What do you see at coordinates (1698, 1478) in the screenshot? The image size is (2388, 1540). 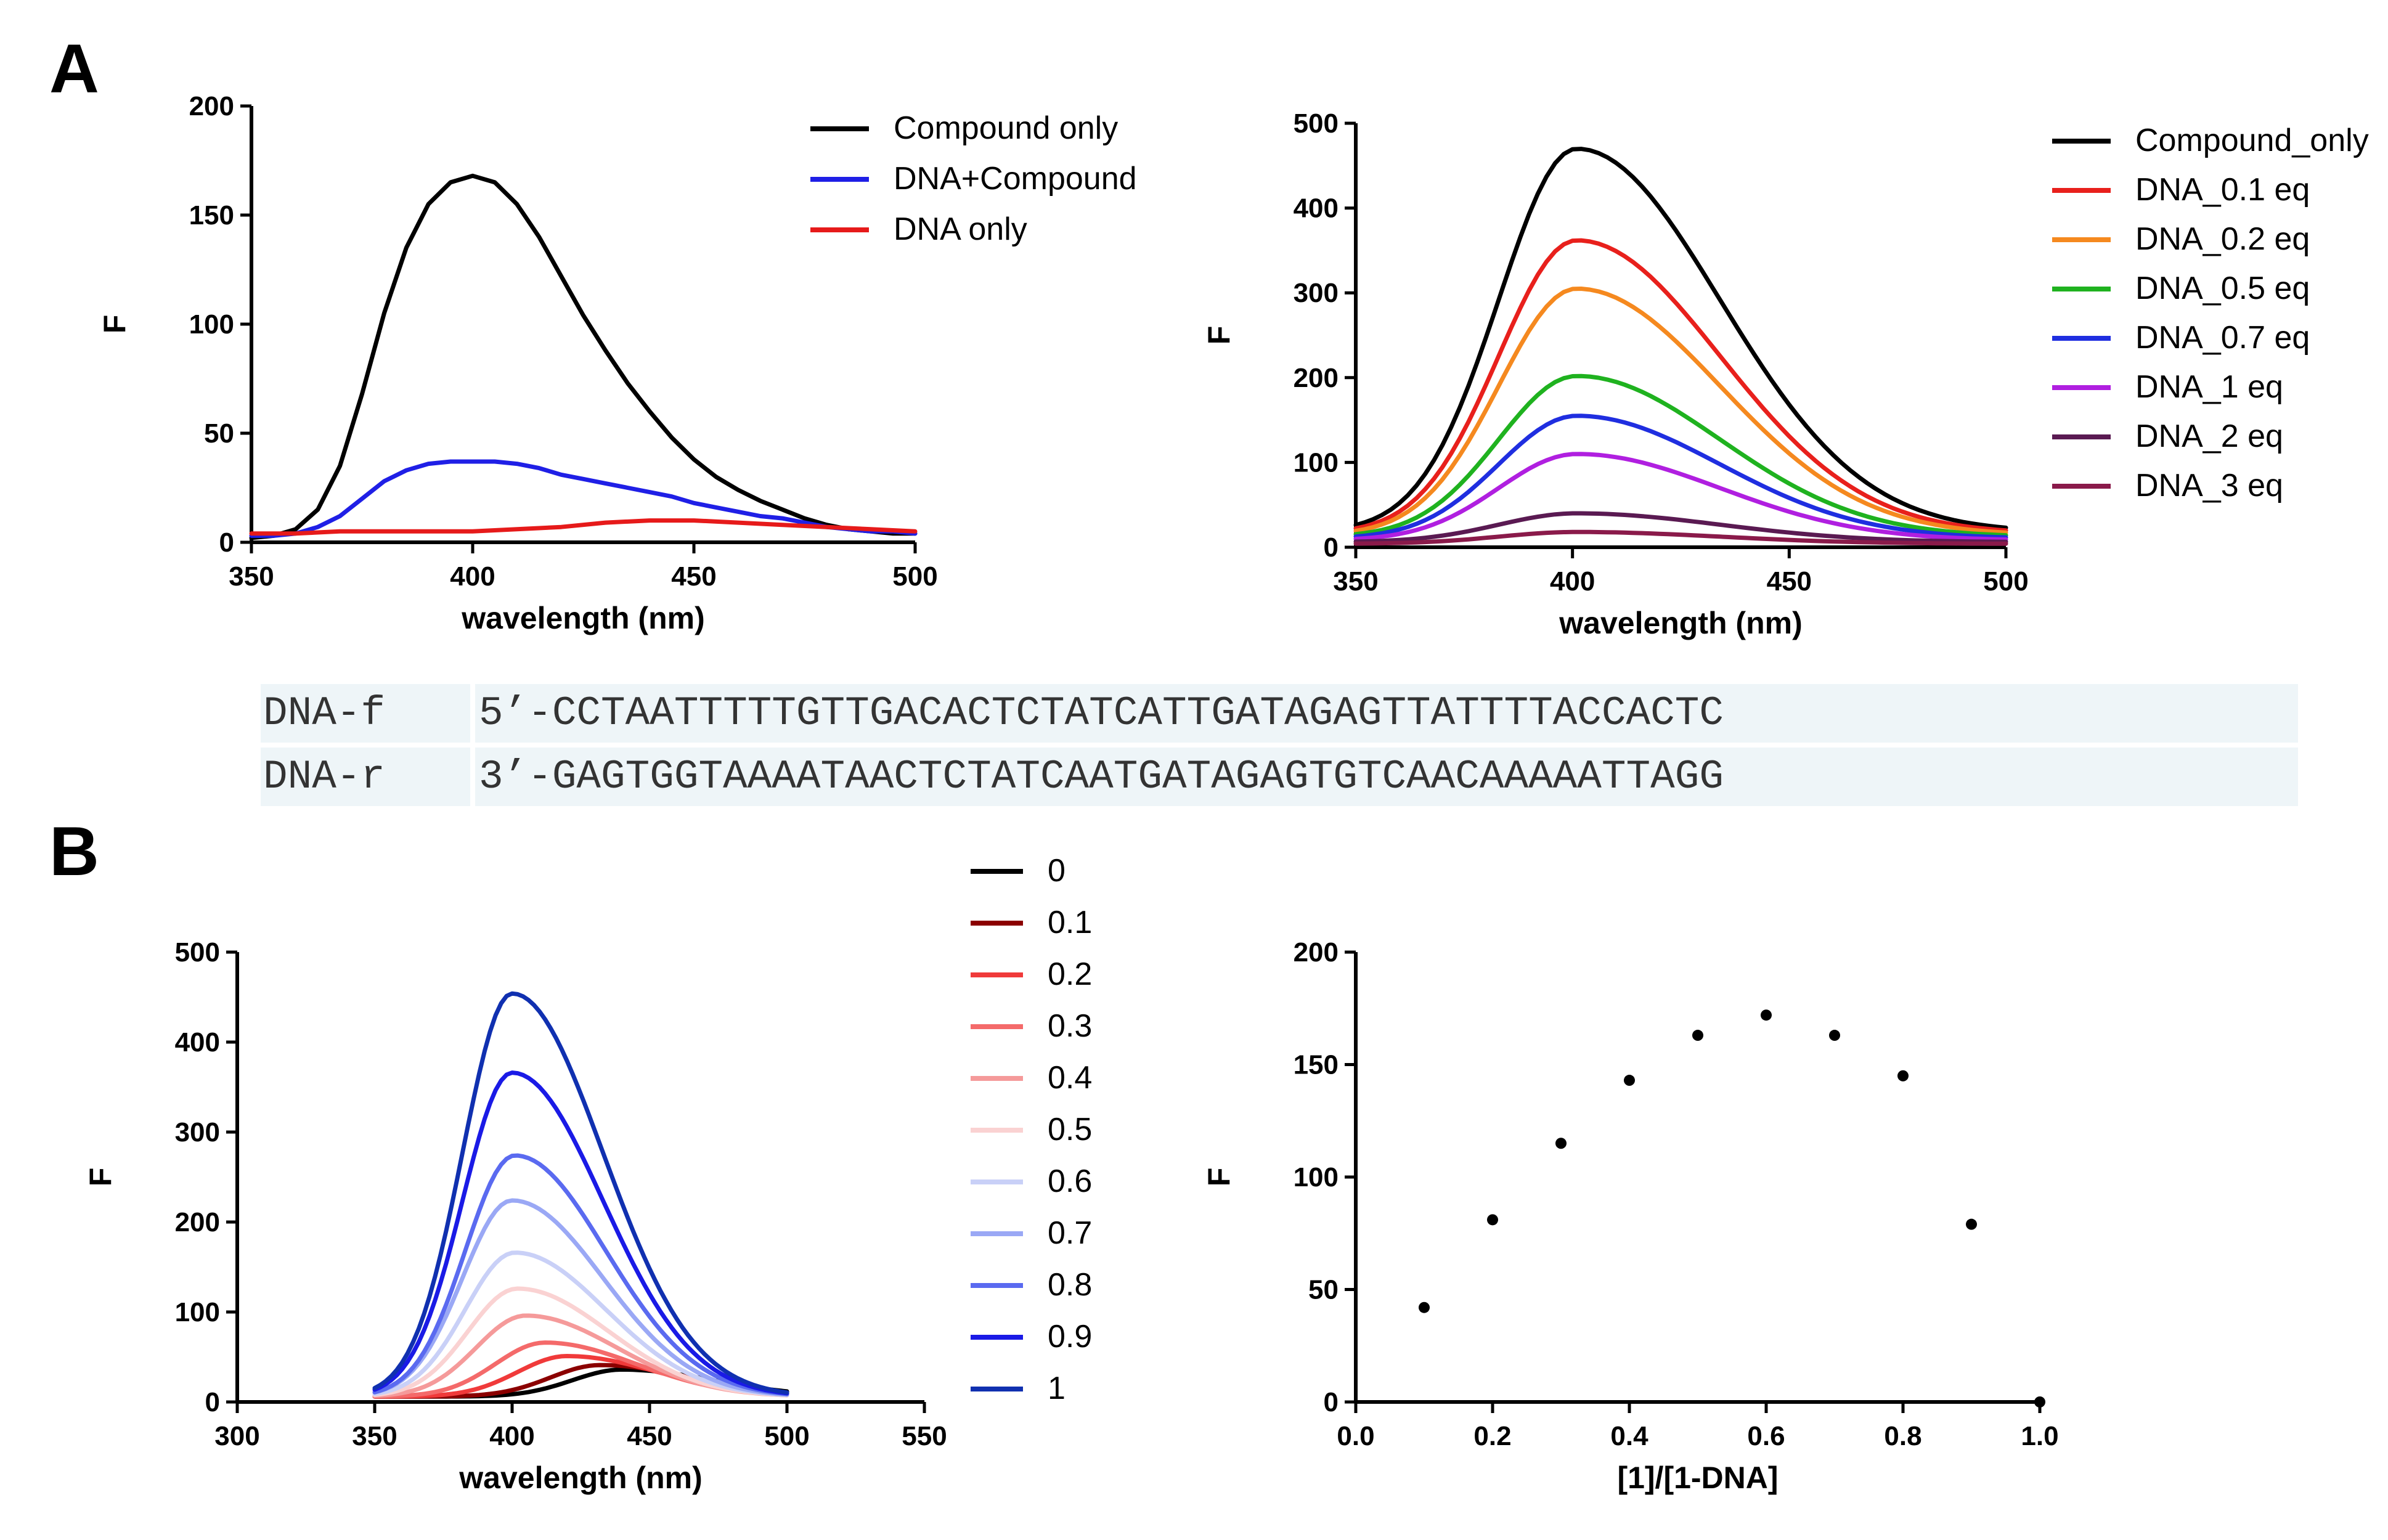 I see `x-axis-title: [1]/[1-DNA]` at bounding box center [1698, 1478].